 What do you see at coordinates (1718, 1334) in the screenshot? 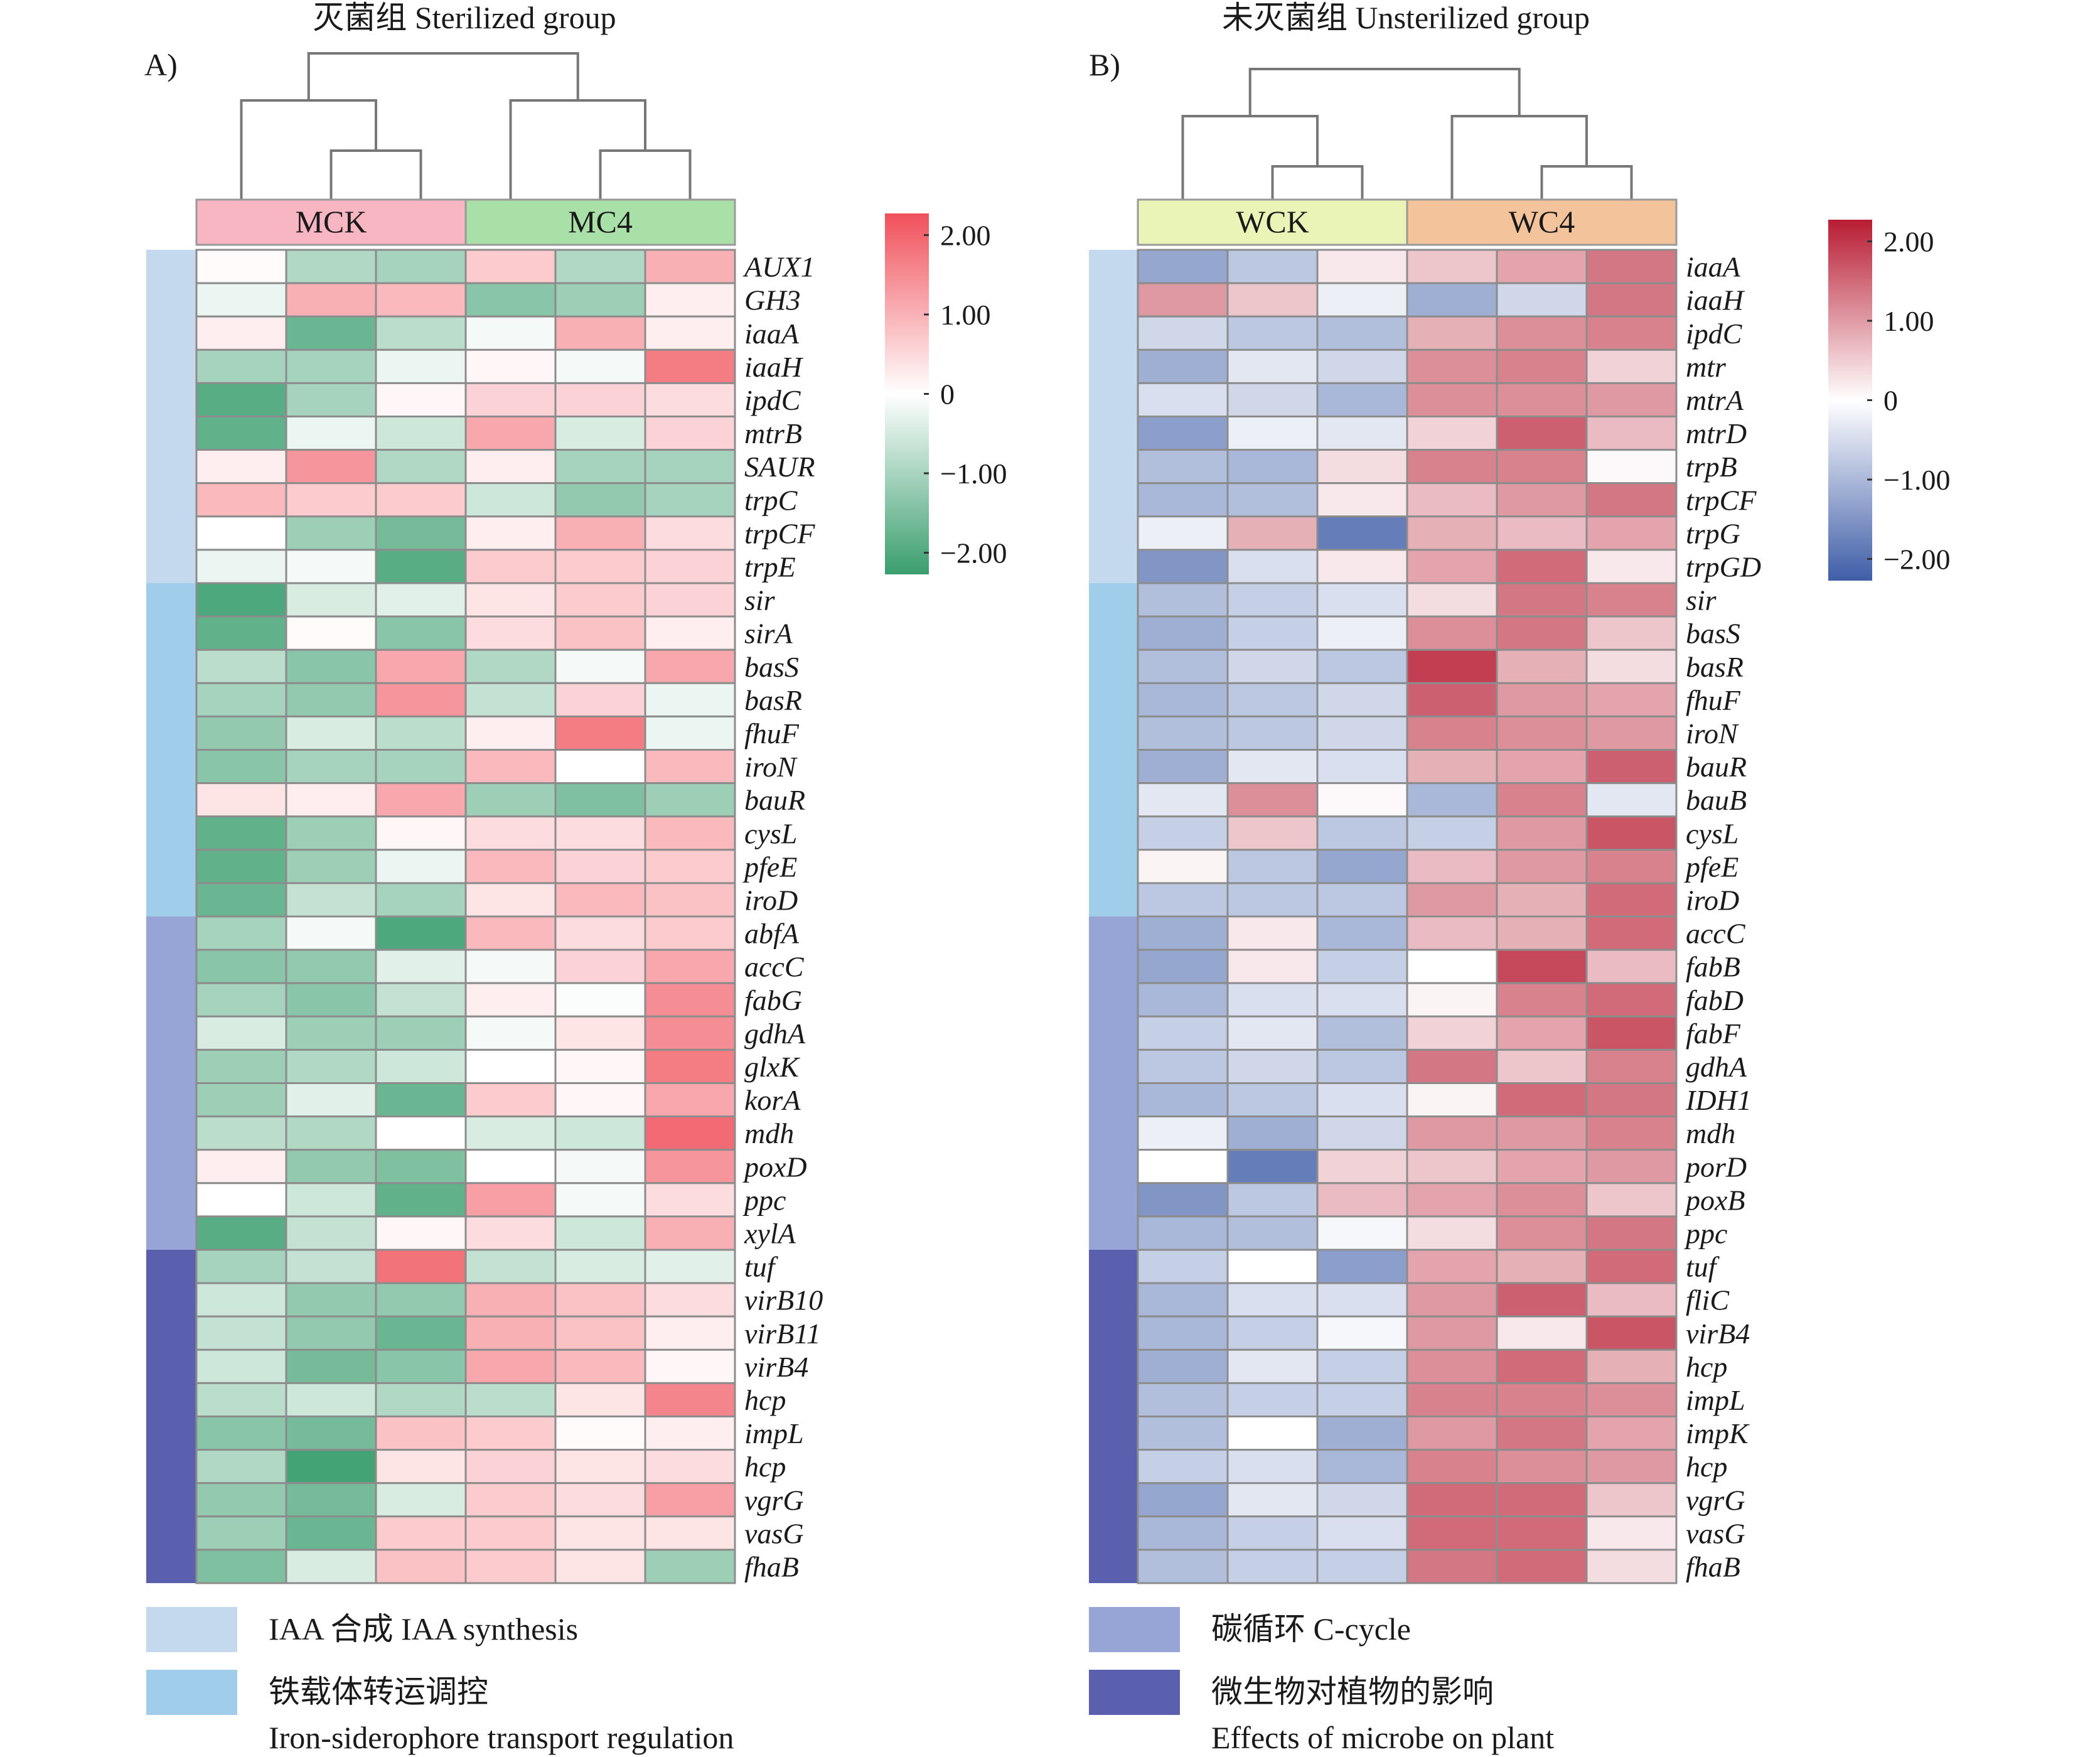
I see `gene-label: virB4` at bounding box center [1718, 1334].